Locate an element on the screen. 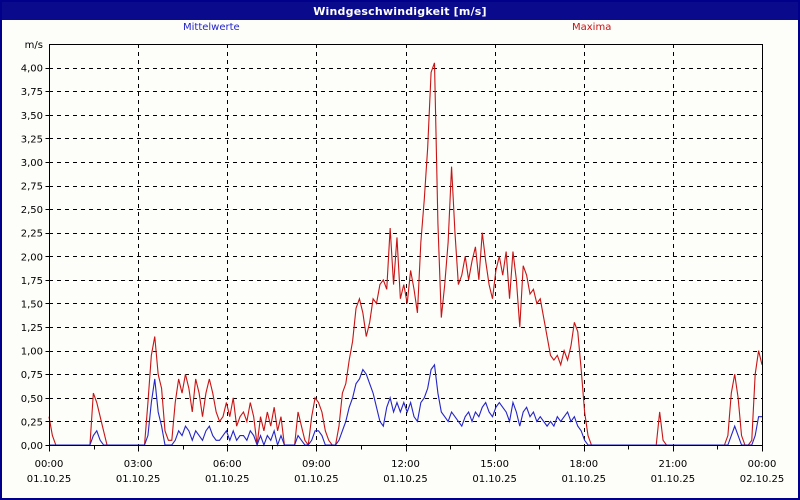  y-axis-unit-label: m/s is located at coordinates (34, 45).